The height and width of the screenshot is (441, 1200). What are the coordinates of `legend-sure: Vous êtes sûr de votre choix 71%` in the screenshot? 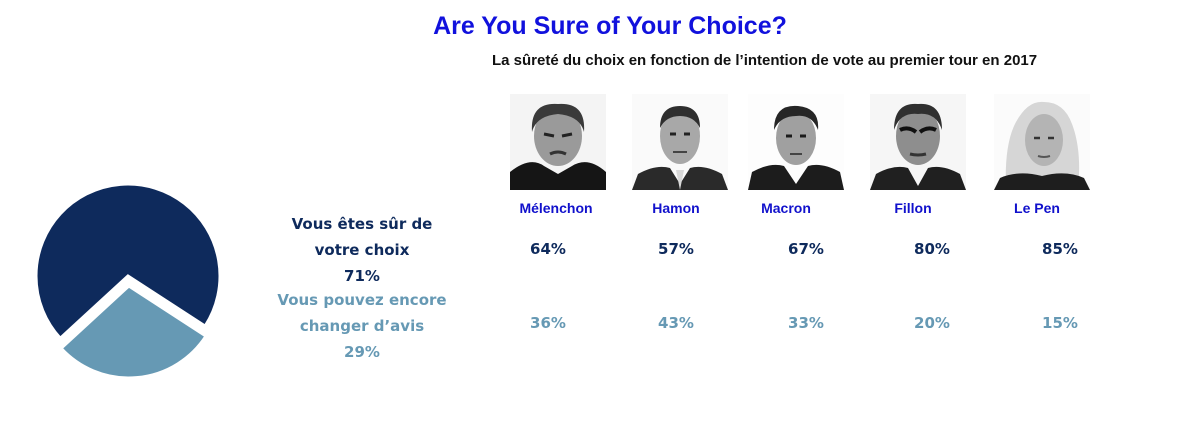 It's located at (362, 250).